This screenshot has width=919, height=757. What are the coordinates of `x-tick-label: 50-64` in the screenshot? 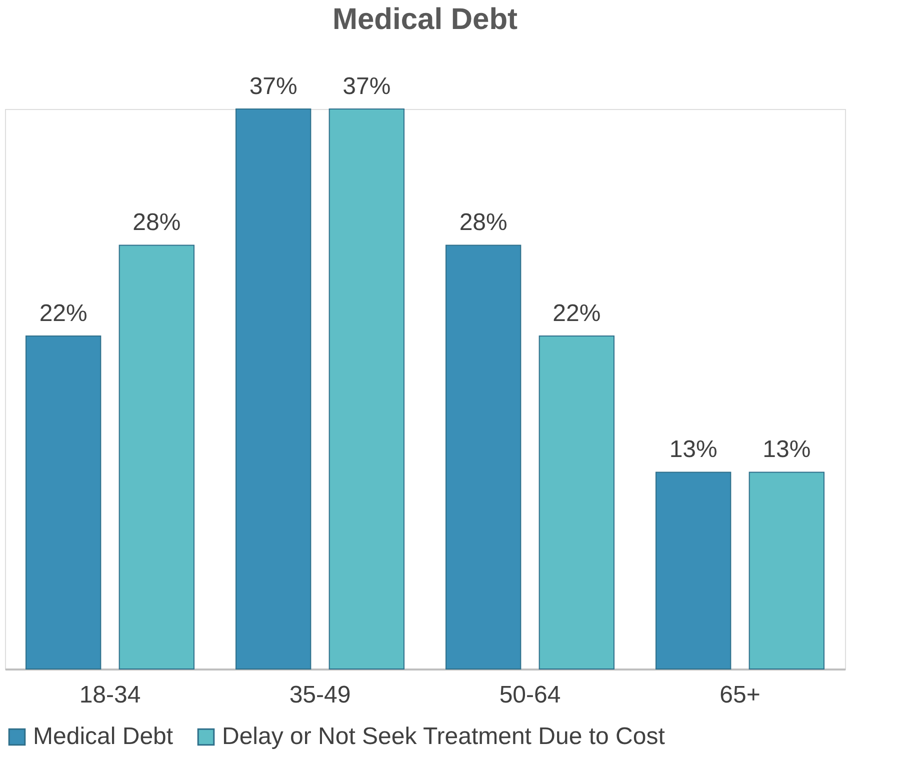 It's located at (530, 695).